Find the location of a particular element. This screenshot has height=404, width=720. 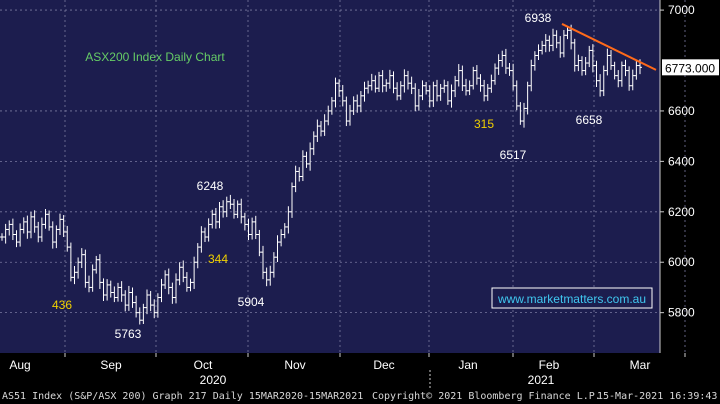

trendline is located at coordinates (609, 47).